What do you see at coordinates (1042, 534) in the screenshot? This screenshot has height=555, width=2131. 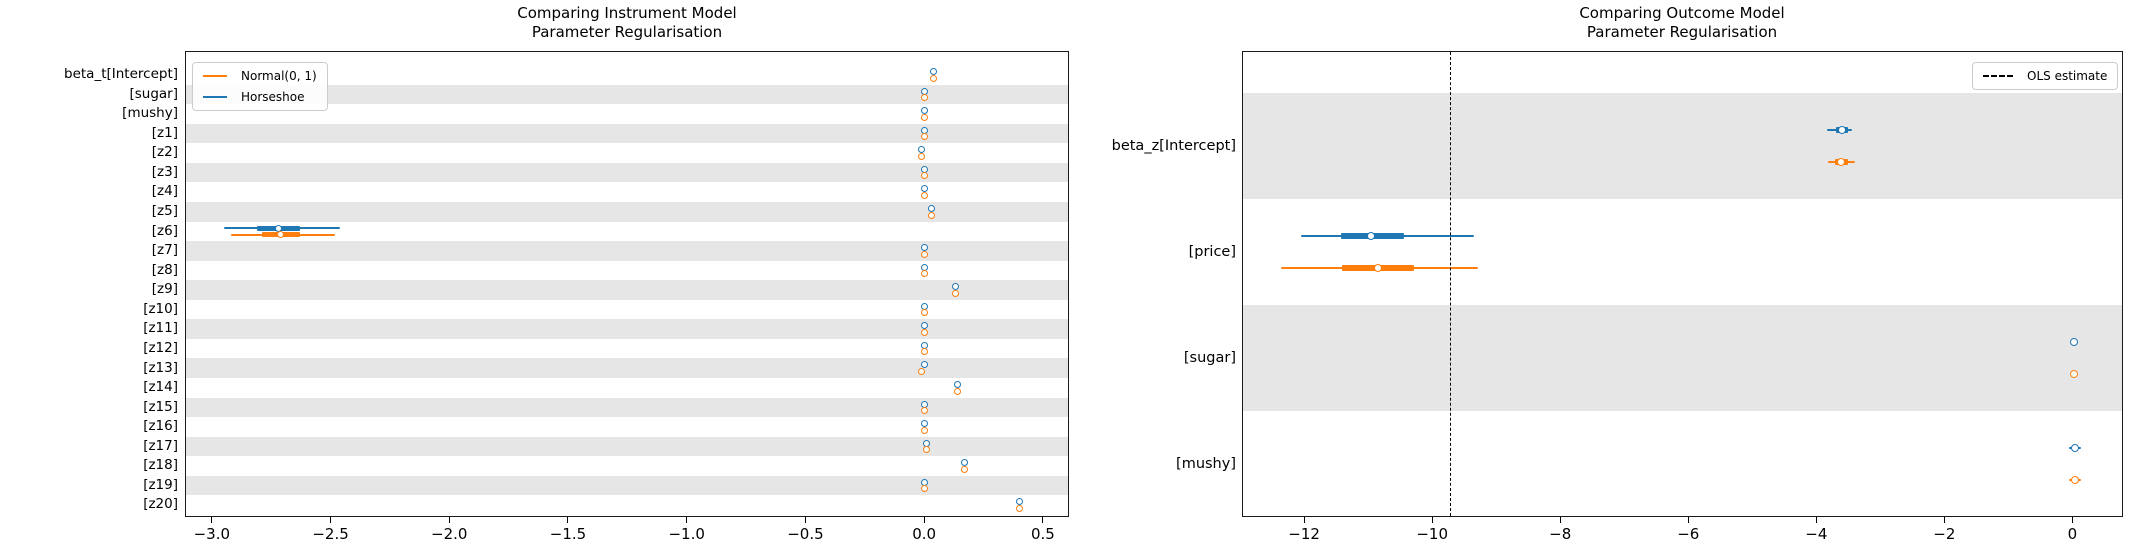 I see `x-tick-label: 0.5` at bounding box center [1042, 534].